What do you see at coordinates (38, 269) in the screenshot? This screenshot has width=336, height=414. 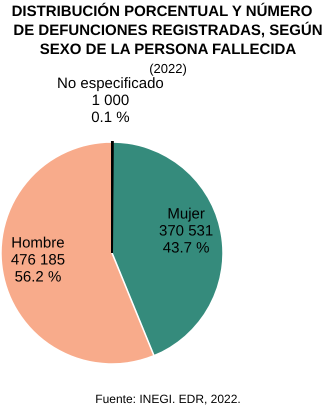 I see `data-label: 476 185 56.2 %` at bounding box center [38, 269].